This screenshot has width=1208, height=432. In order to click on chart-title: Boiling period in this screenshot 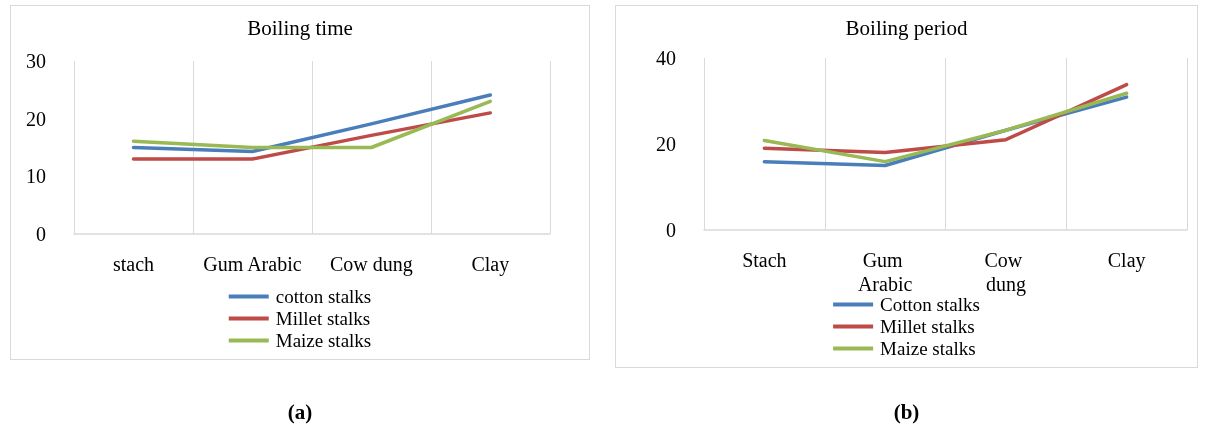, I will do `click(906, 27)`.